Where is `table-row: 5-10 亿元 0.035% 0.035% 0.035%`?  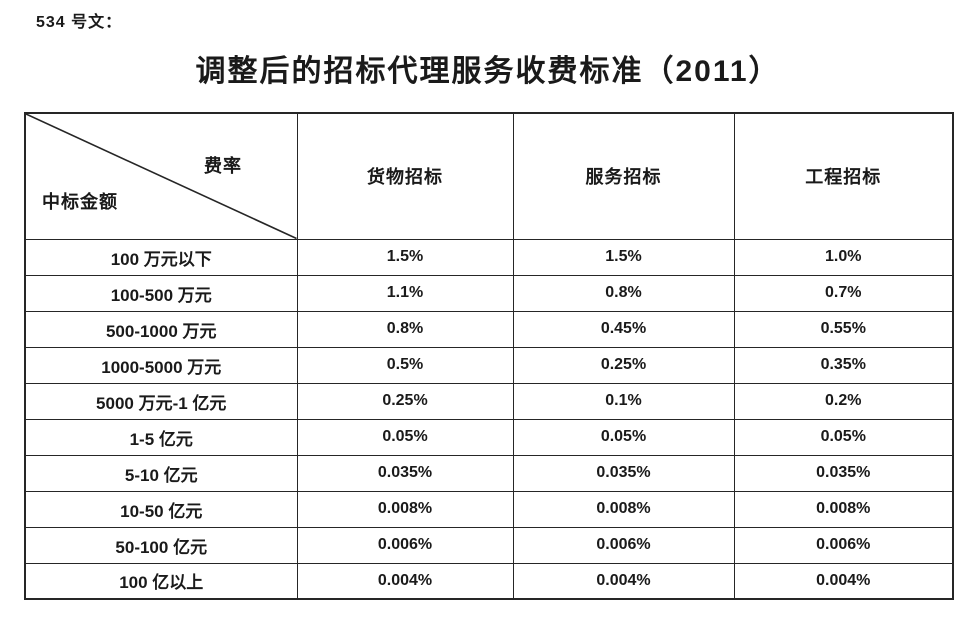 table-row: 5-10 亿元 0.035% 0.035% 0.035% is located at coordinates (489, 473).